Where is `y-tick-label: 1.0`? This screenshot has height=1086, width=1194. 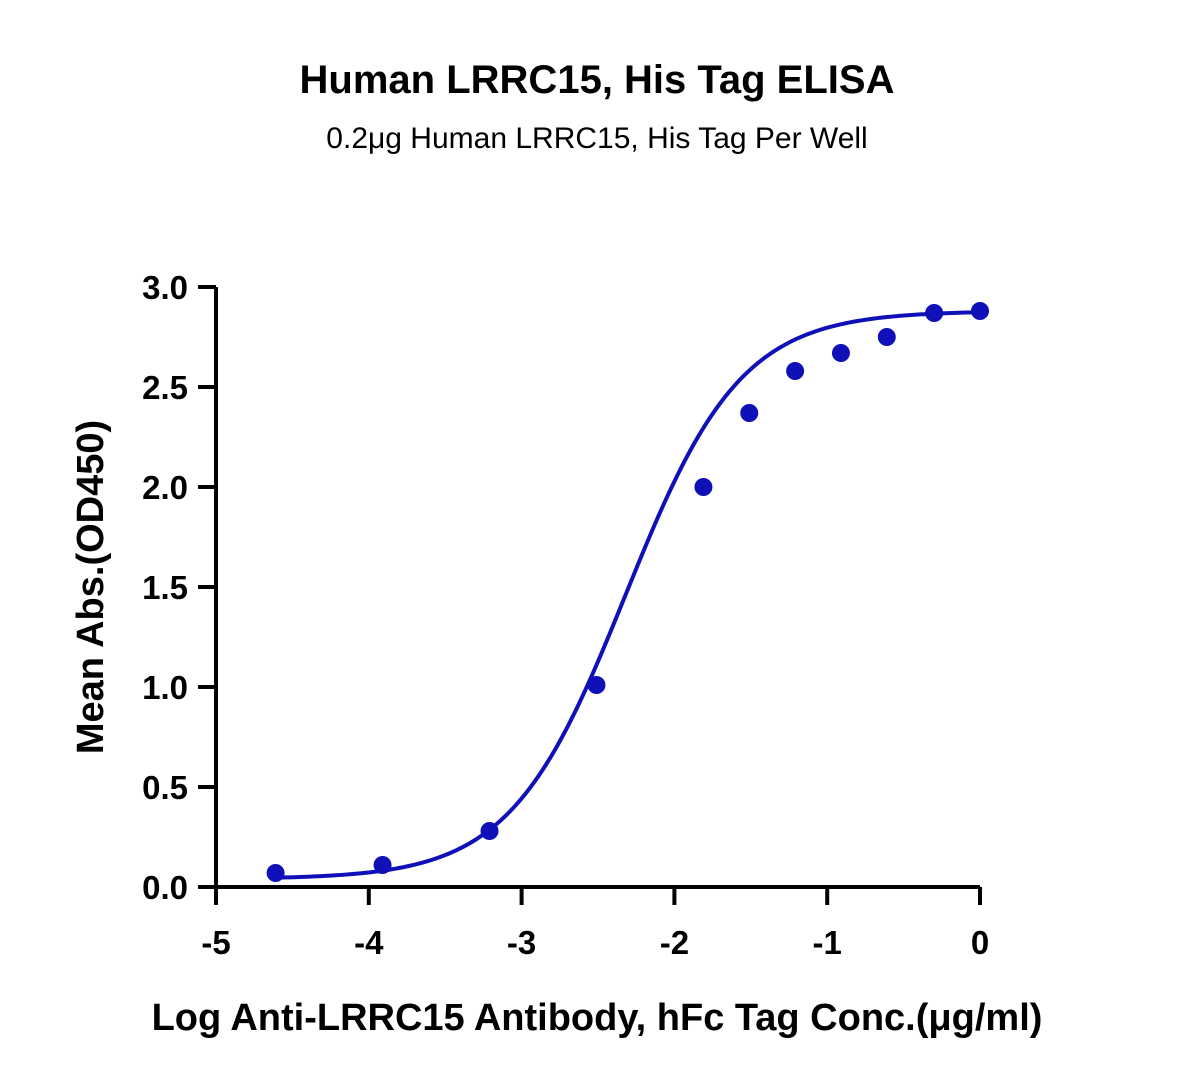 y-tick-label: 1.0 is located at coordinates (165, 687).